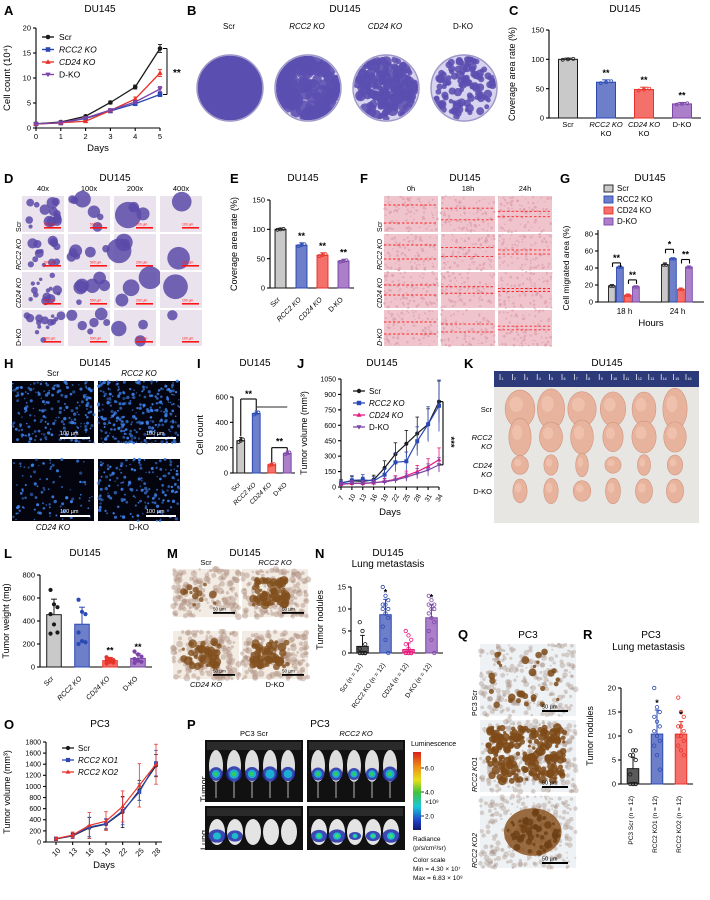 This screenshot has height=900, width=710. I want to click on panel-j-letter: J, so click(301, 363).